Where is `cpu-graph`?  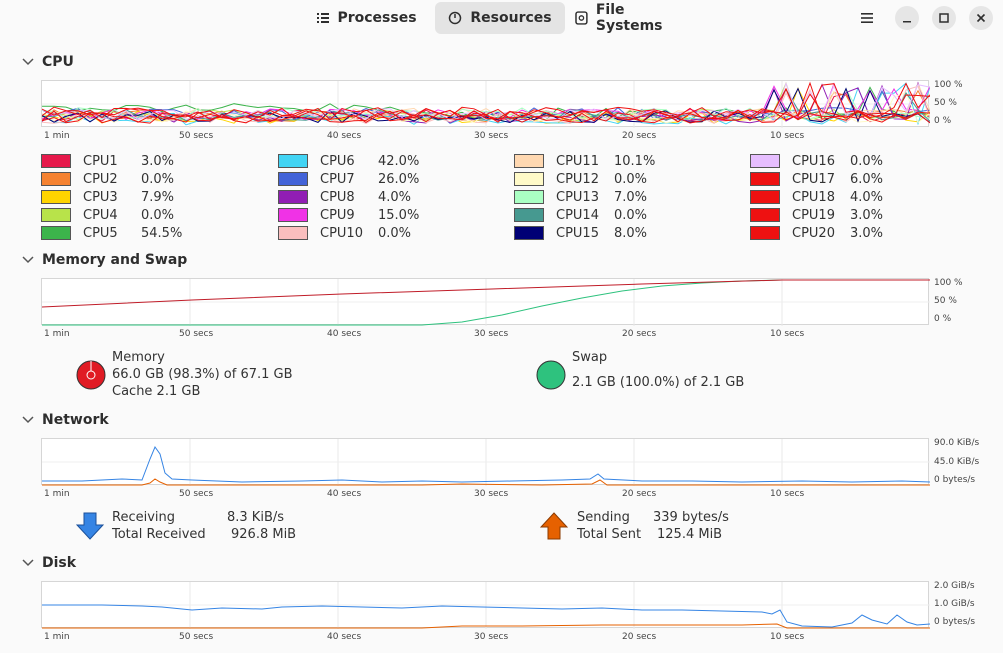
cpu-graph is located at coordinates (485, 104).